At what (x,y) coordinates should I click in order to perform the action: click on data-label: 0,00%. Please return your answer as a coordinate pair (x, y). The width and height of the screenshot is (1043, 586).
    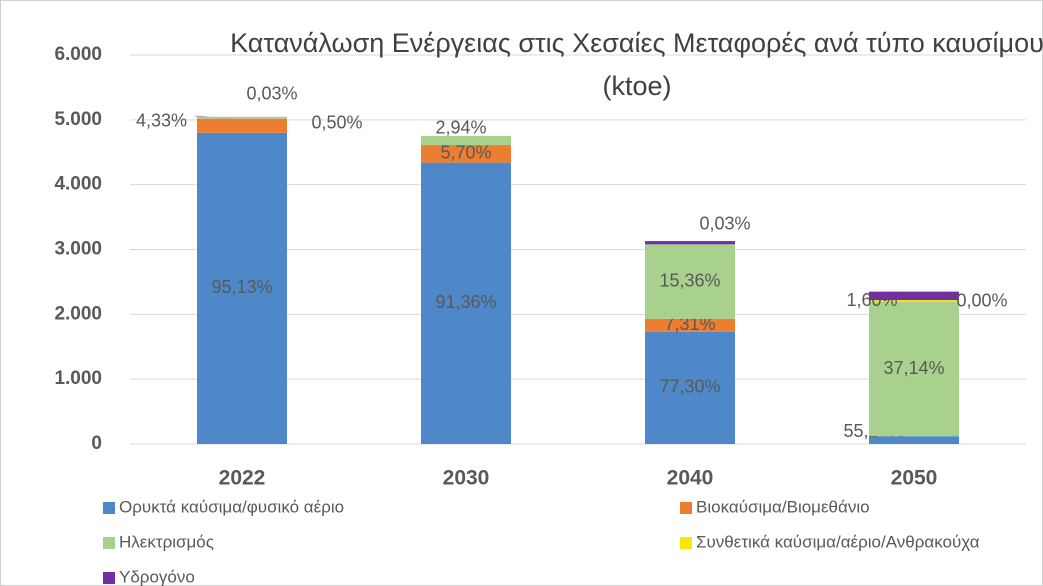
    Looking at the image, I should click on (981, 301).